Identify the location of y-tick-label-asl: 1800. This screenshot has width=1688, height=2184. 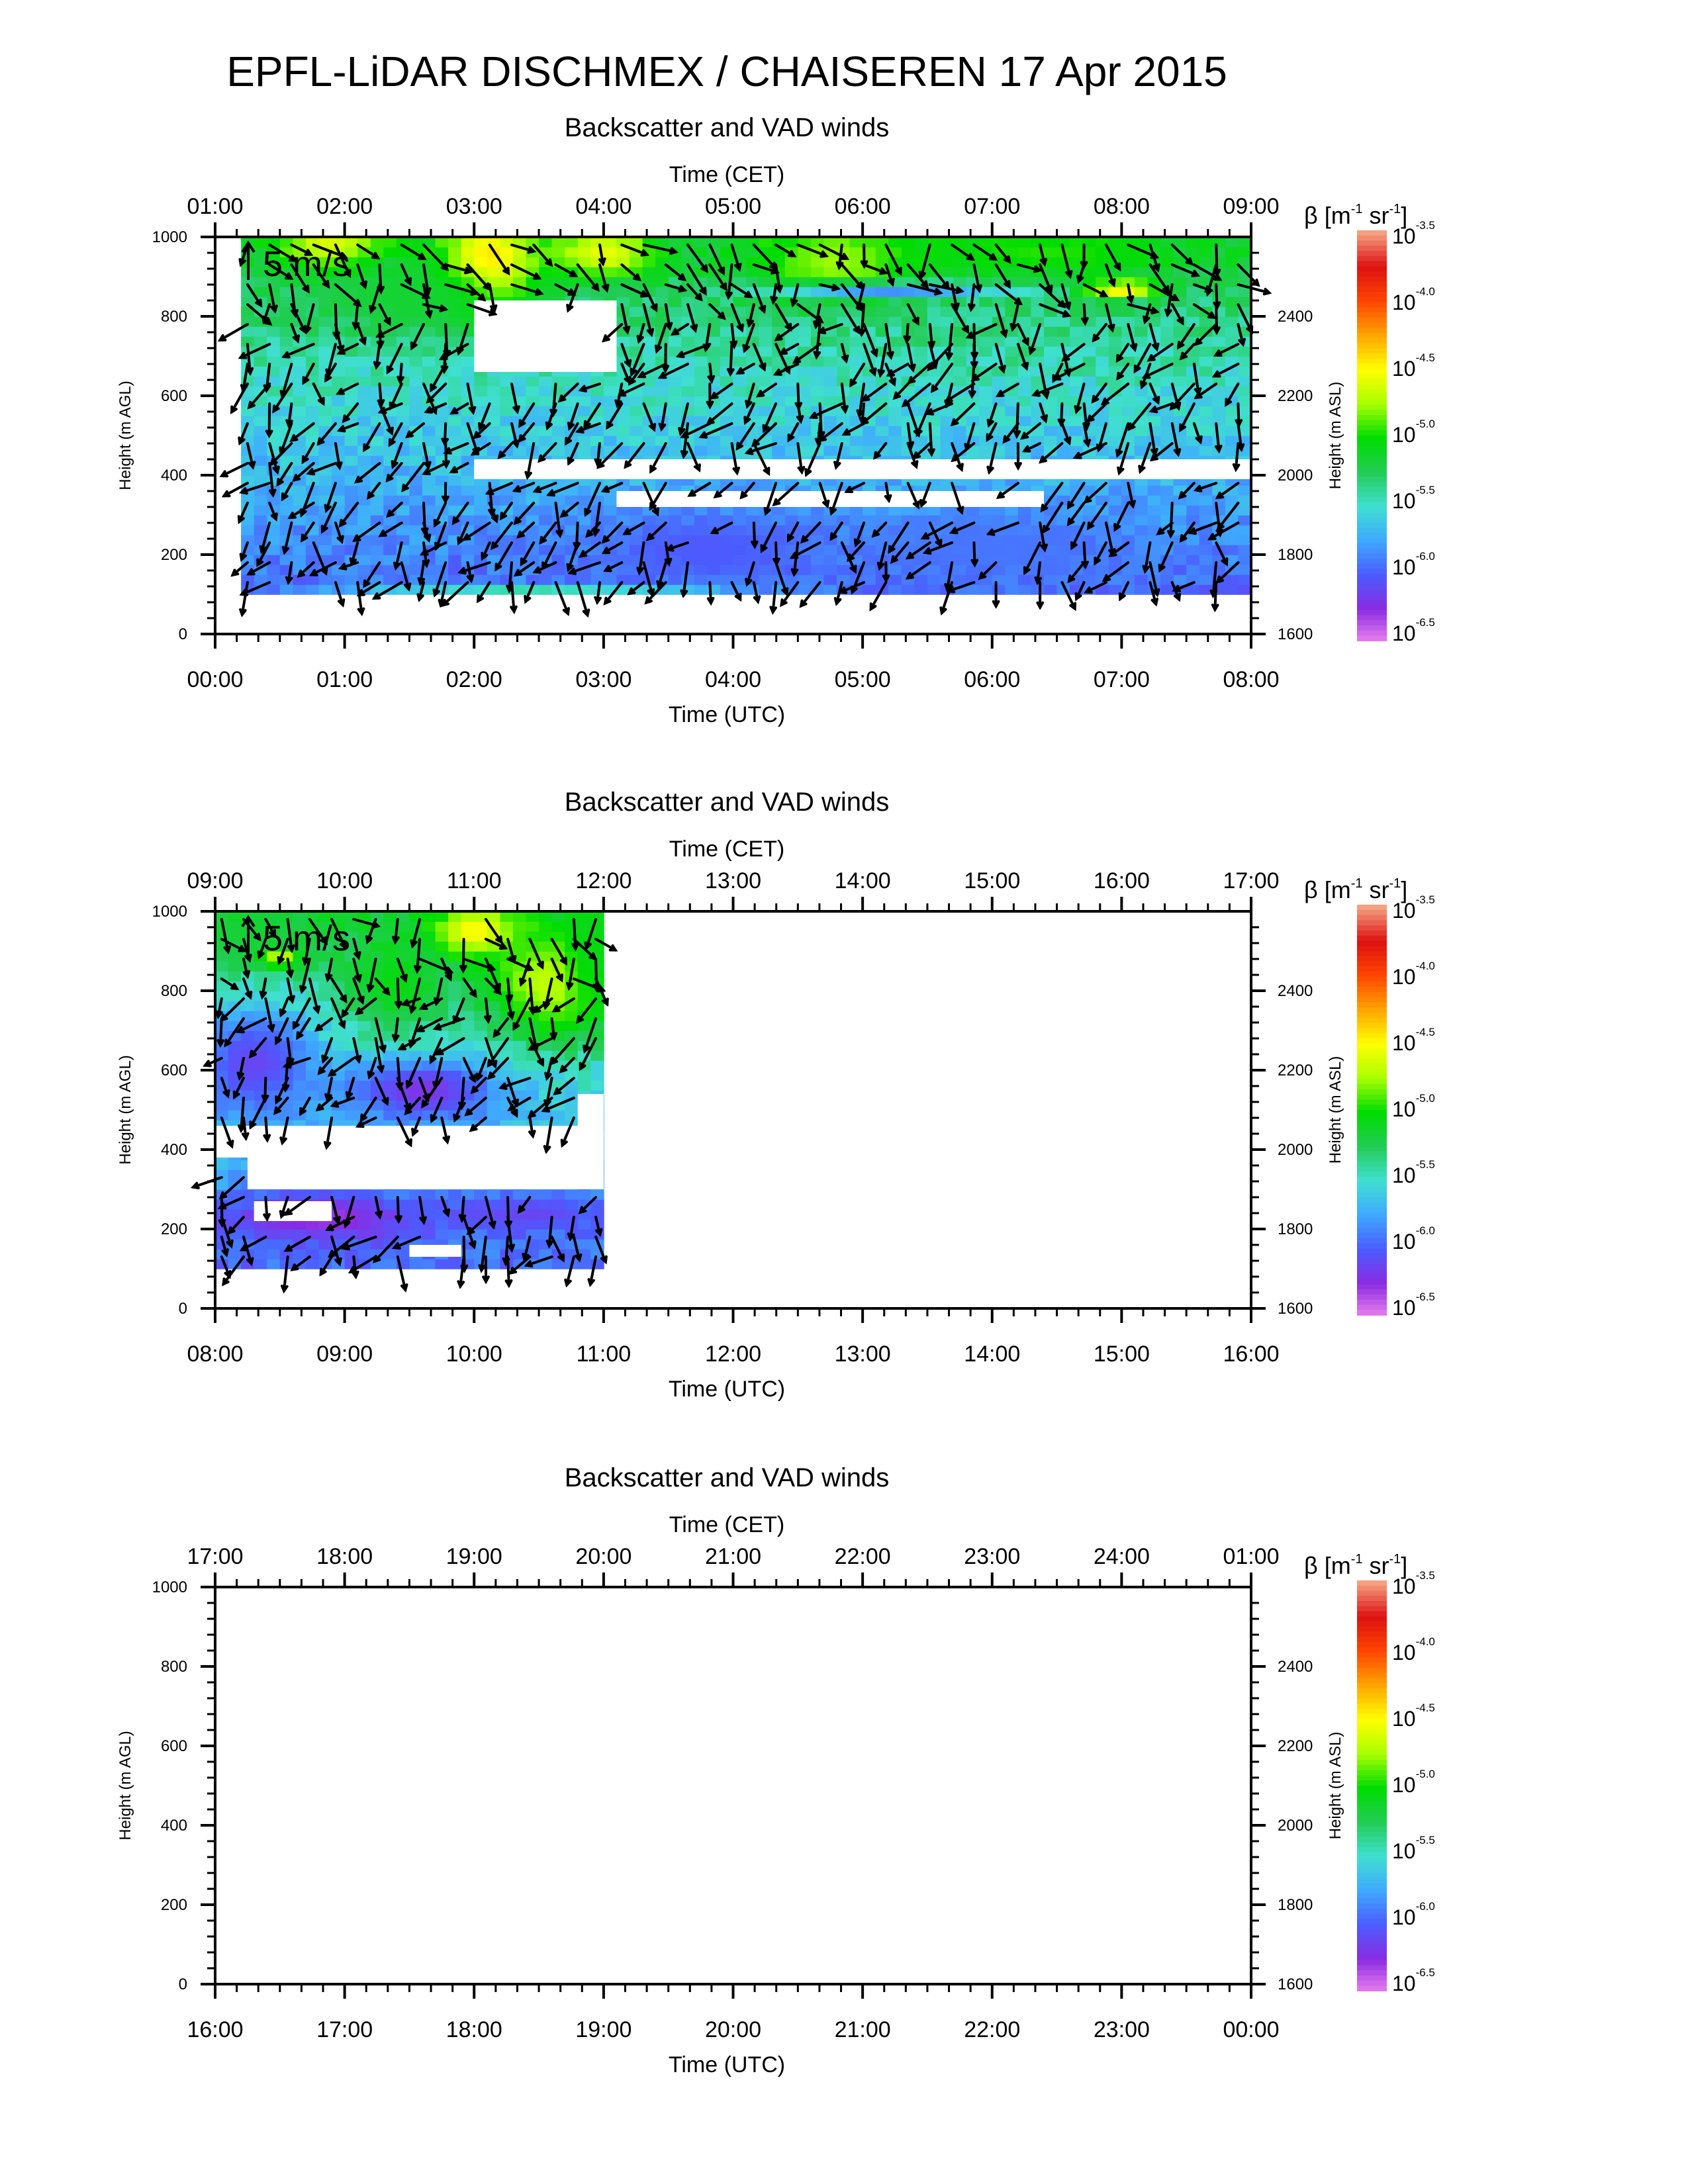
(1295, 555).